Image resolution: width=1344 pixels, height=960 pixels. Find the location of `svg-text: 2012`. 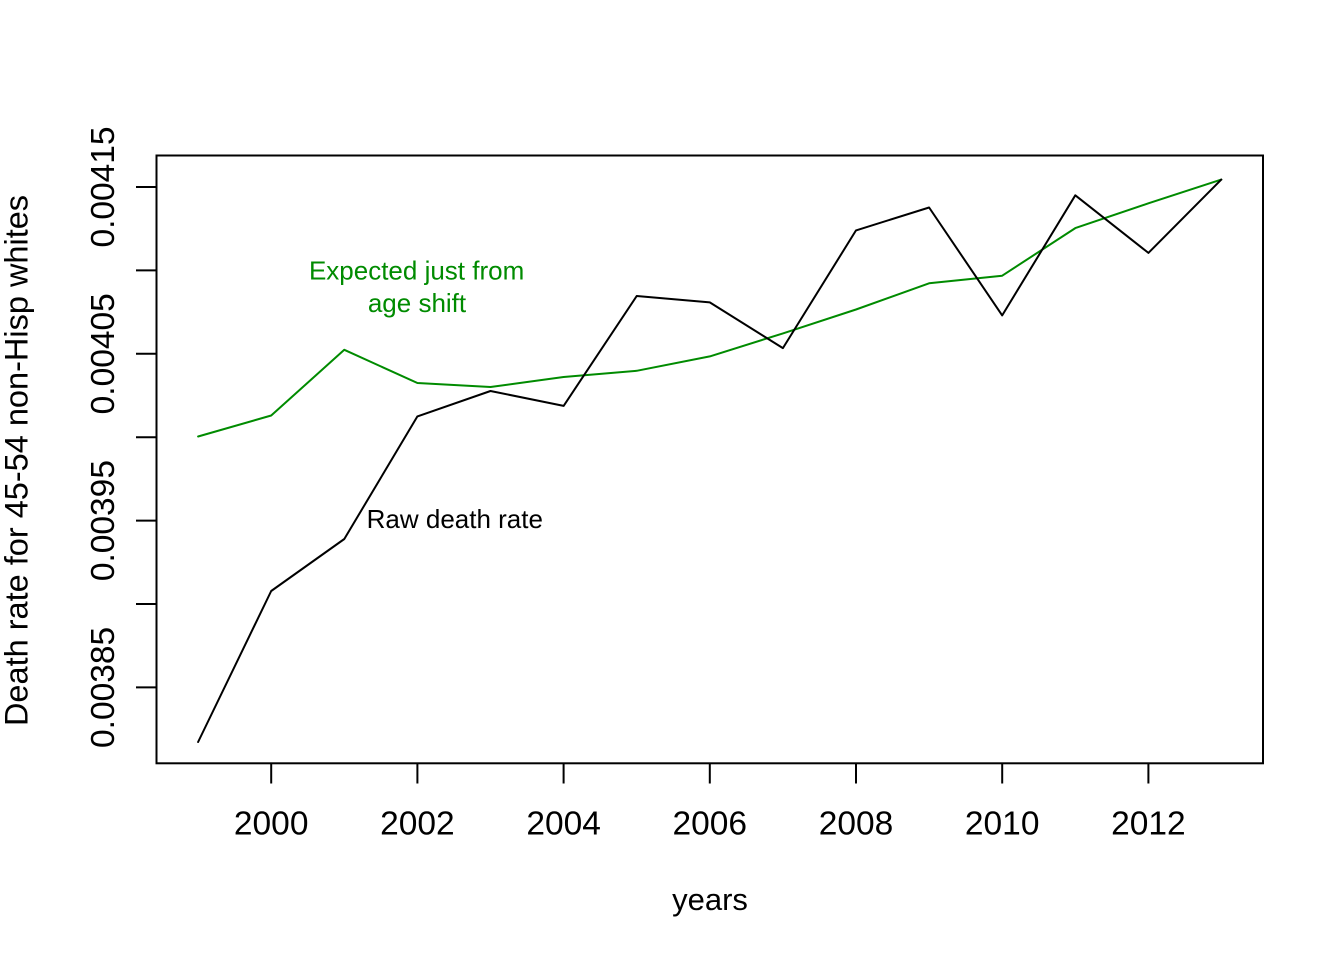

svg-text: 2012 is located at coordinates (1148, 824).